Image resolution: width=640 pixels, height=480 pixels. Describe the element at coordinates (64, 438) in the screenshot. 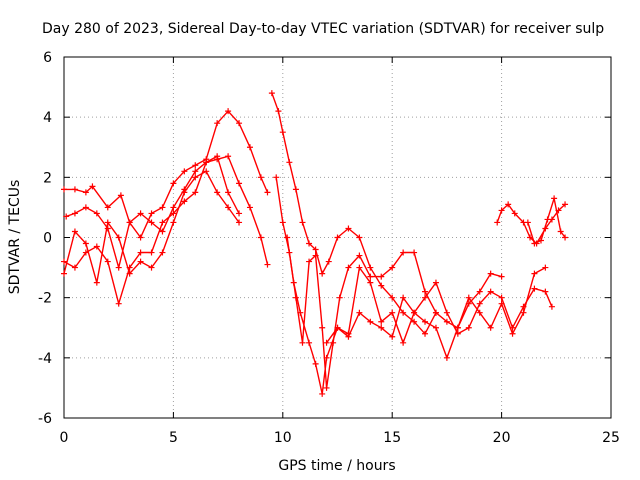

I see `x-tick-label: 0` at that location.